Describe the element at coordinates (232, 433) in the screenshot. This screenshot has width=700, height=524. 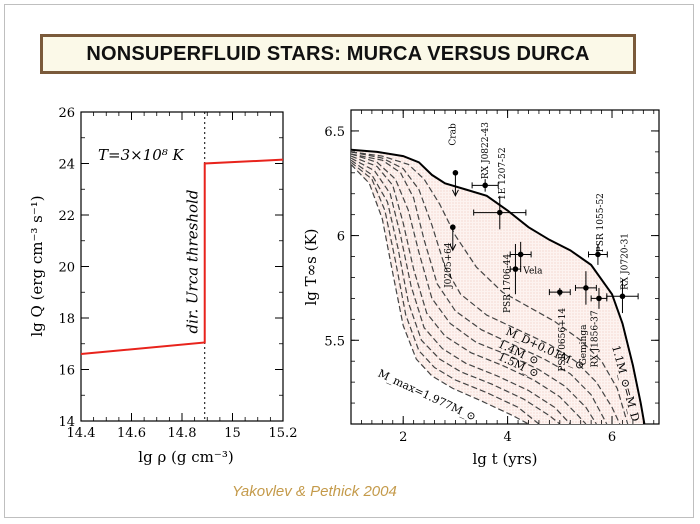
I see `x-tick-label: 15` at that location.